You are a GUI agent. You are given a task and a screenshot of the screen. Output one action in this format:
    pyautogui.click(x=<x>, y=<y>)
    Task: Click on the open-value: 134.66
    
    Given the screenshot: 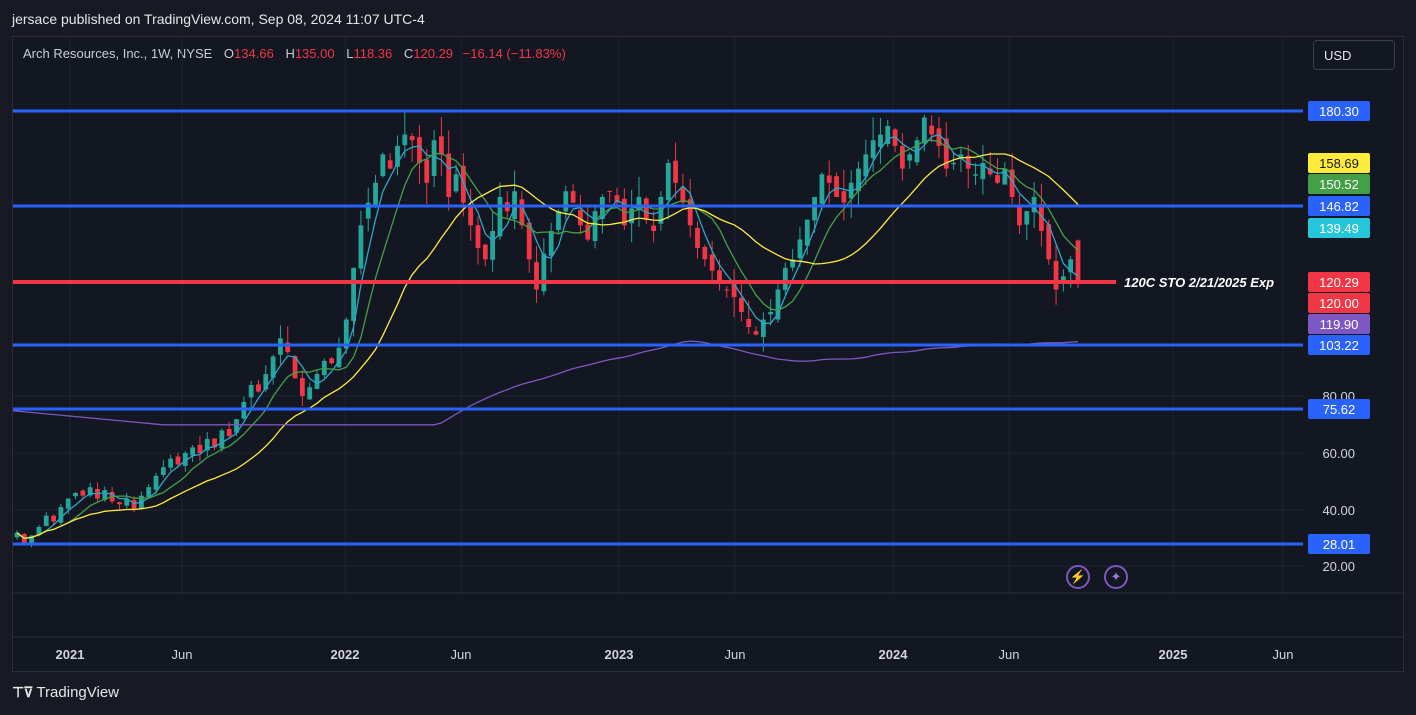 What is the action you would take?
    pyautogui.click(x=254, y=53)
    